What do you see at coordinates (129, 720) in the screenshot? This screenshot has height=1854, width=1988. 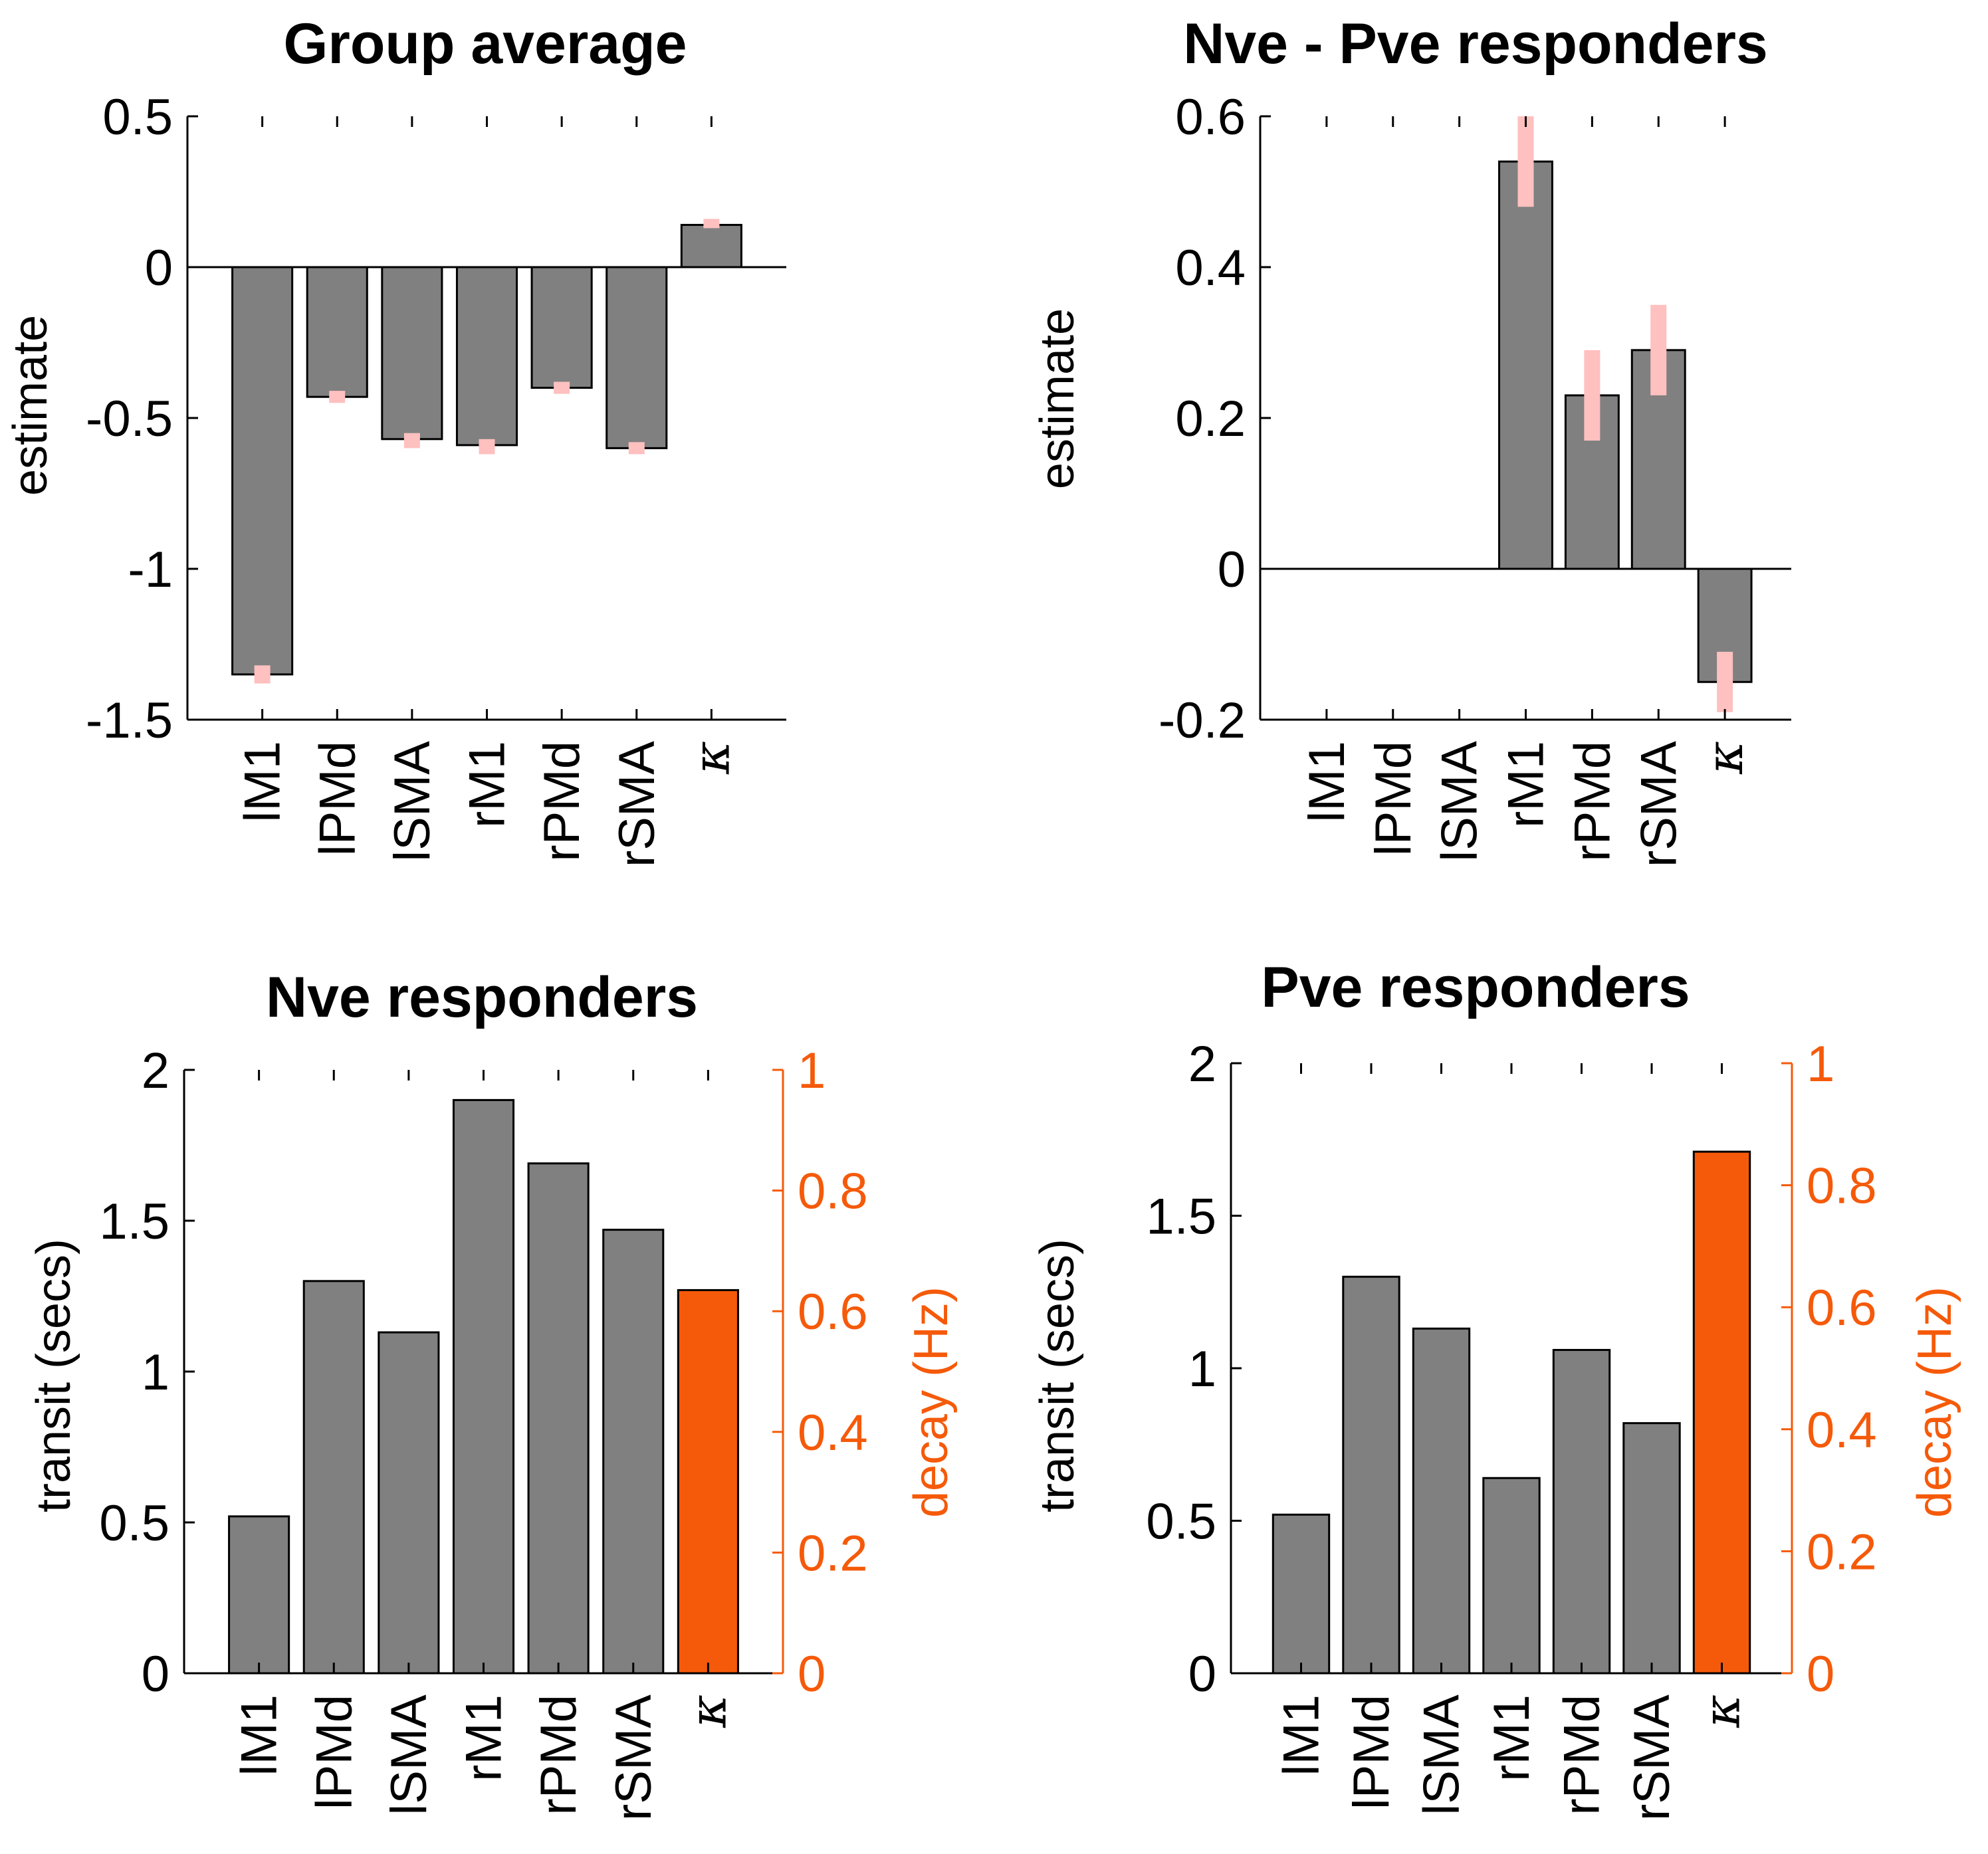 I see `y-tick-label: -1.5` at bounding box center [129, 720].